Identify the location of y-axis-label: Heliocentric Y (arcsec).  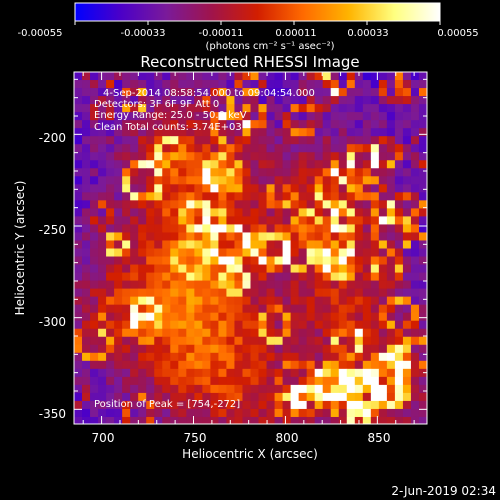
(20, 248).